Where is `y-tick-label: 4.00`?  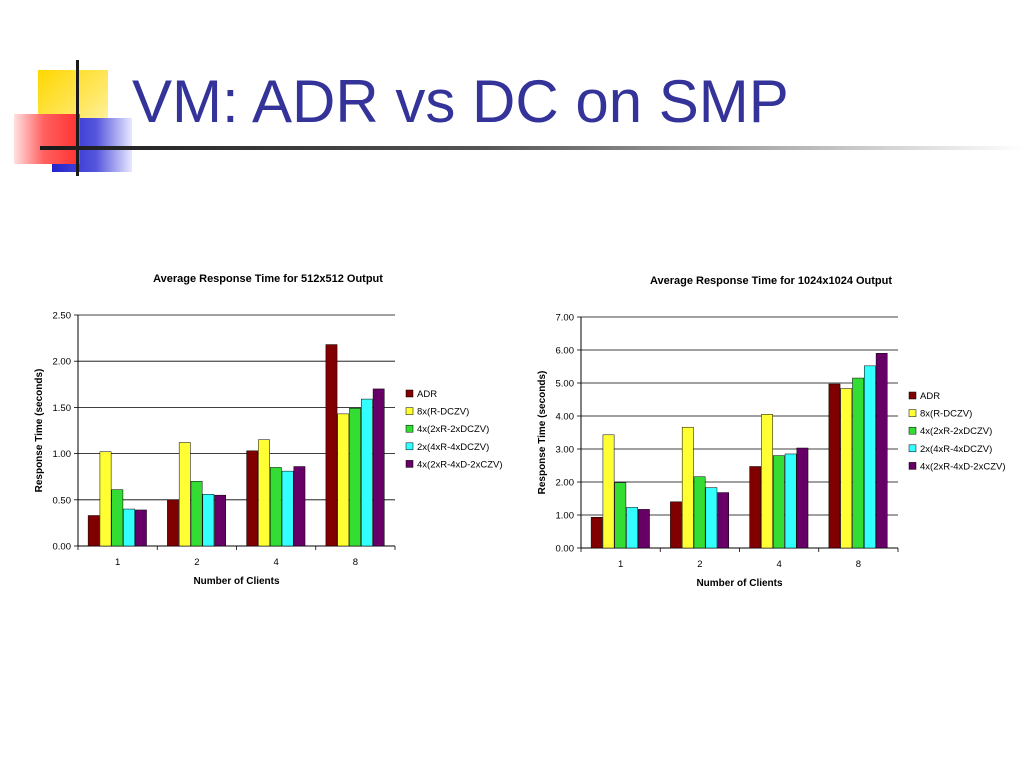
y-tick-label: 4.00 is located at coordinates (565, 417).